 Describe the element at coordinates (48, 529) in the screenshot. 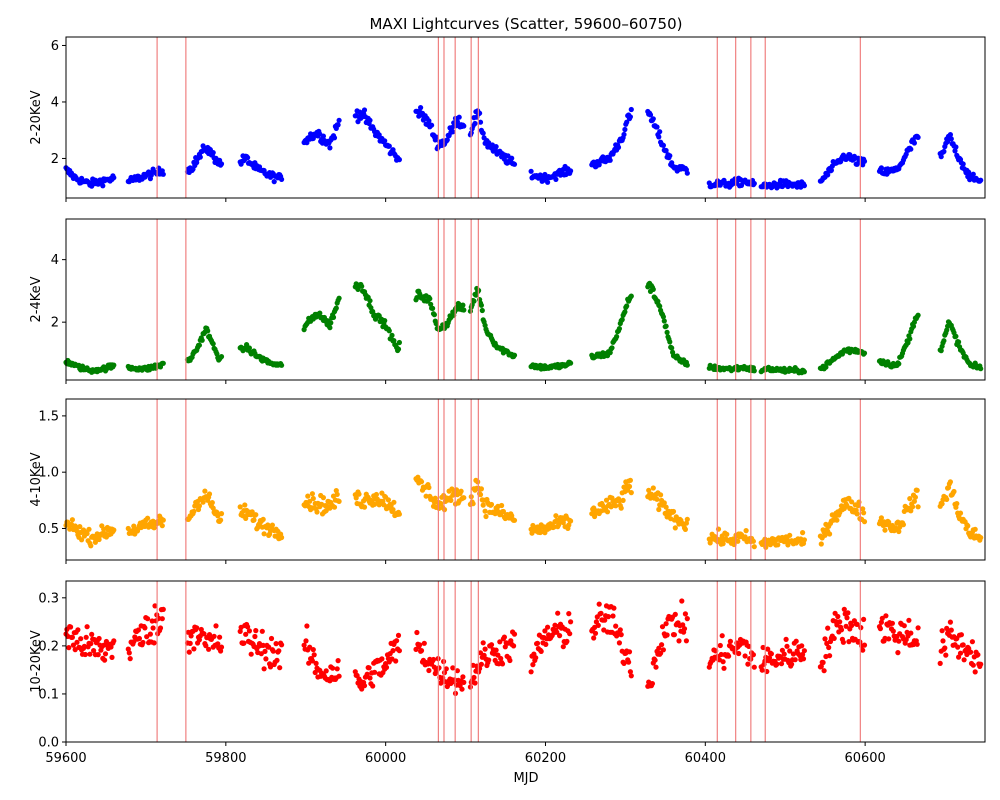

I see `y-tick-label: 0.5` at that location.